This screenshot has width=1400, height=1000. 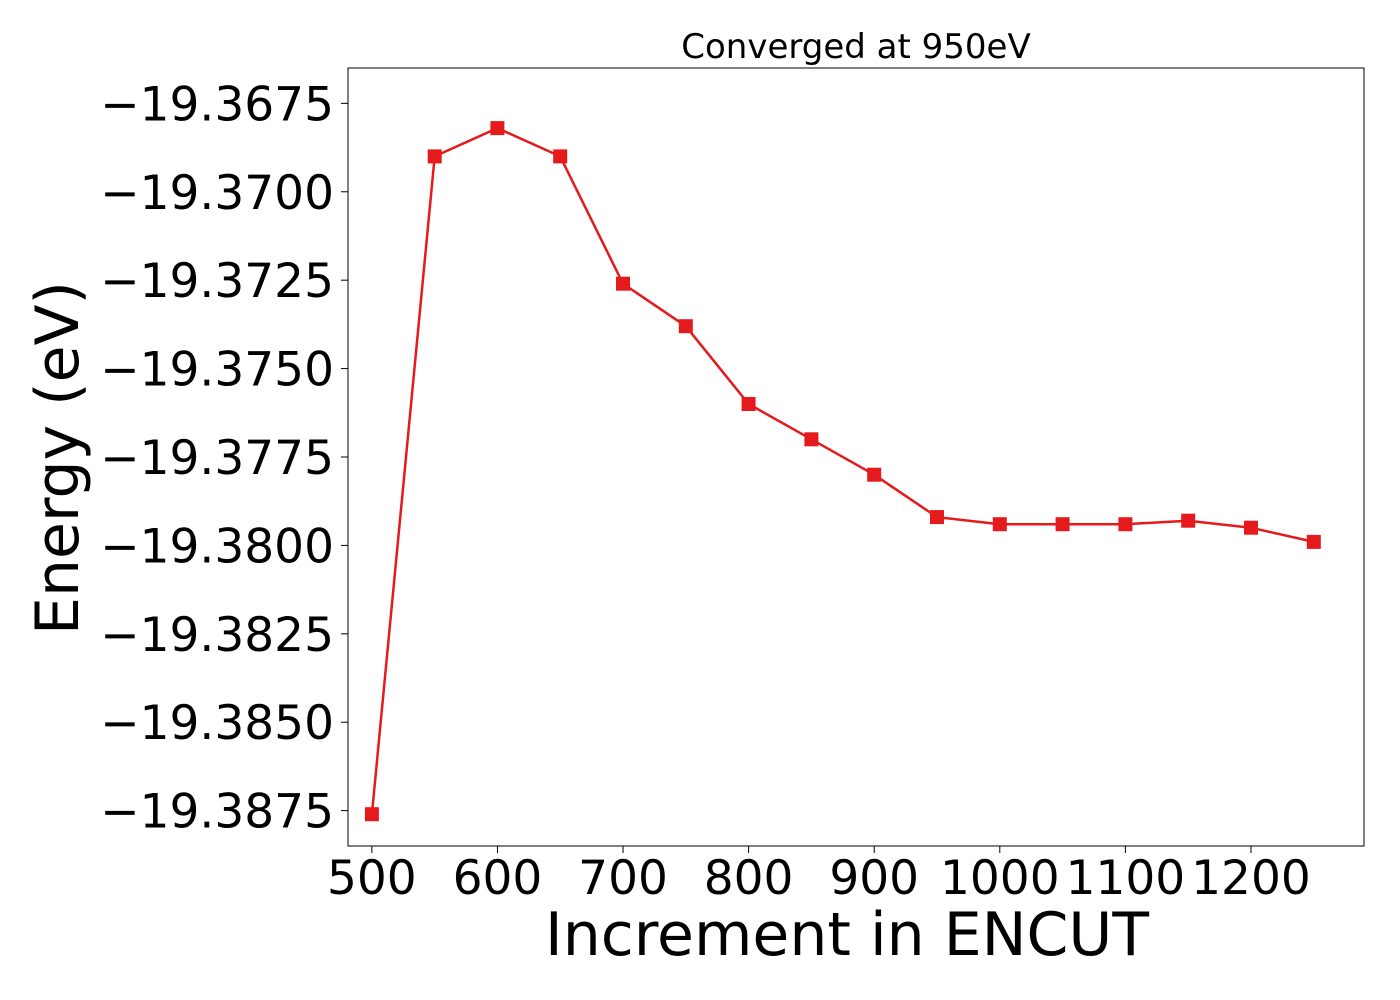 What do you see at coordinates (217, 104) in the screenshot?
I see `y-tick-label: −19.3675` at bounding box center [217, 104].